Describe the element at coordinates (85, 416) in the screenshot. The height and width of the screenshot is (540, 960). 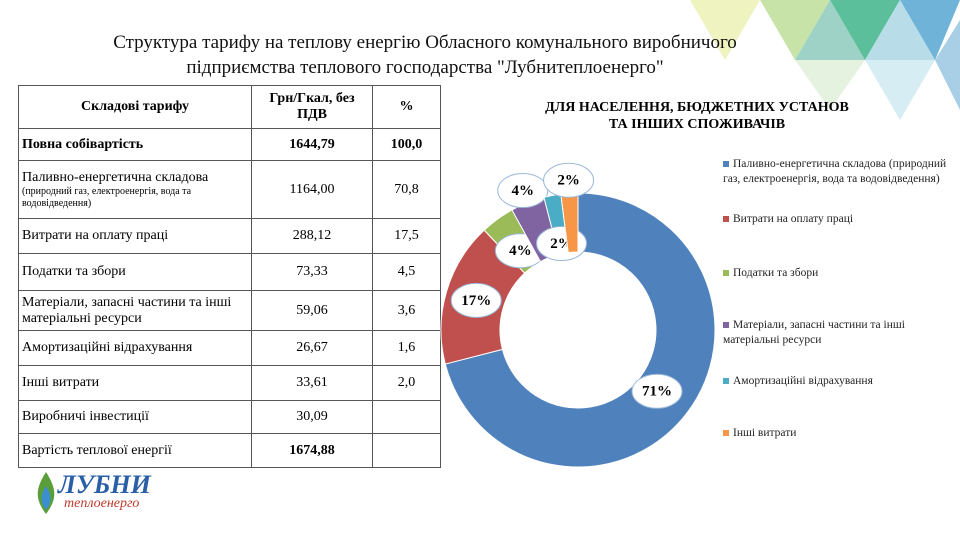
I see `row-name-text: Виробничі інвестиції` at that location.